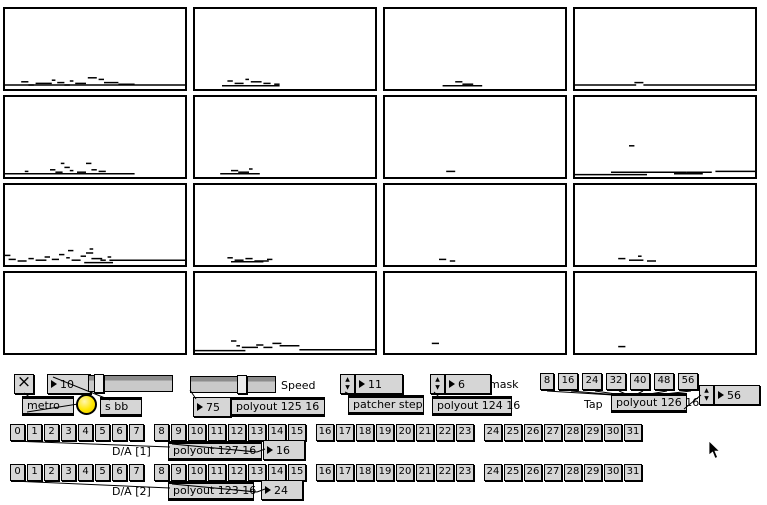 The height and width of the screenshot is (505, 767). Describe the element at coordinates (68, 472) in the screenshot. I see `da2-button-3: 3` at that location.